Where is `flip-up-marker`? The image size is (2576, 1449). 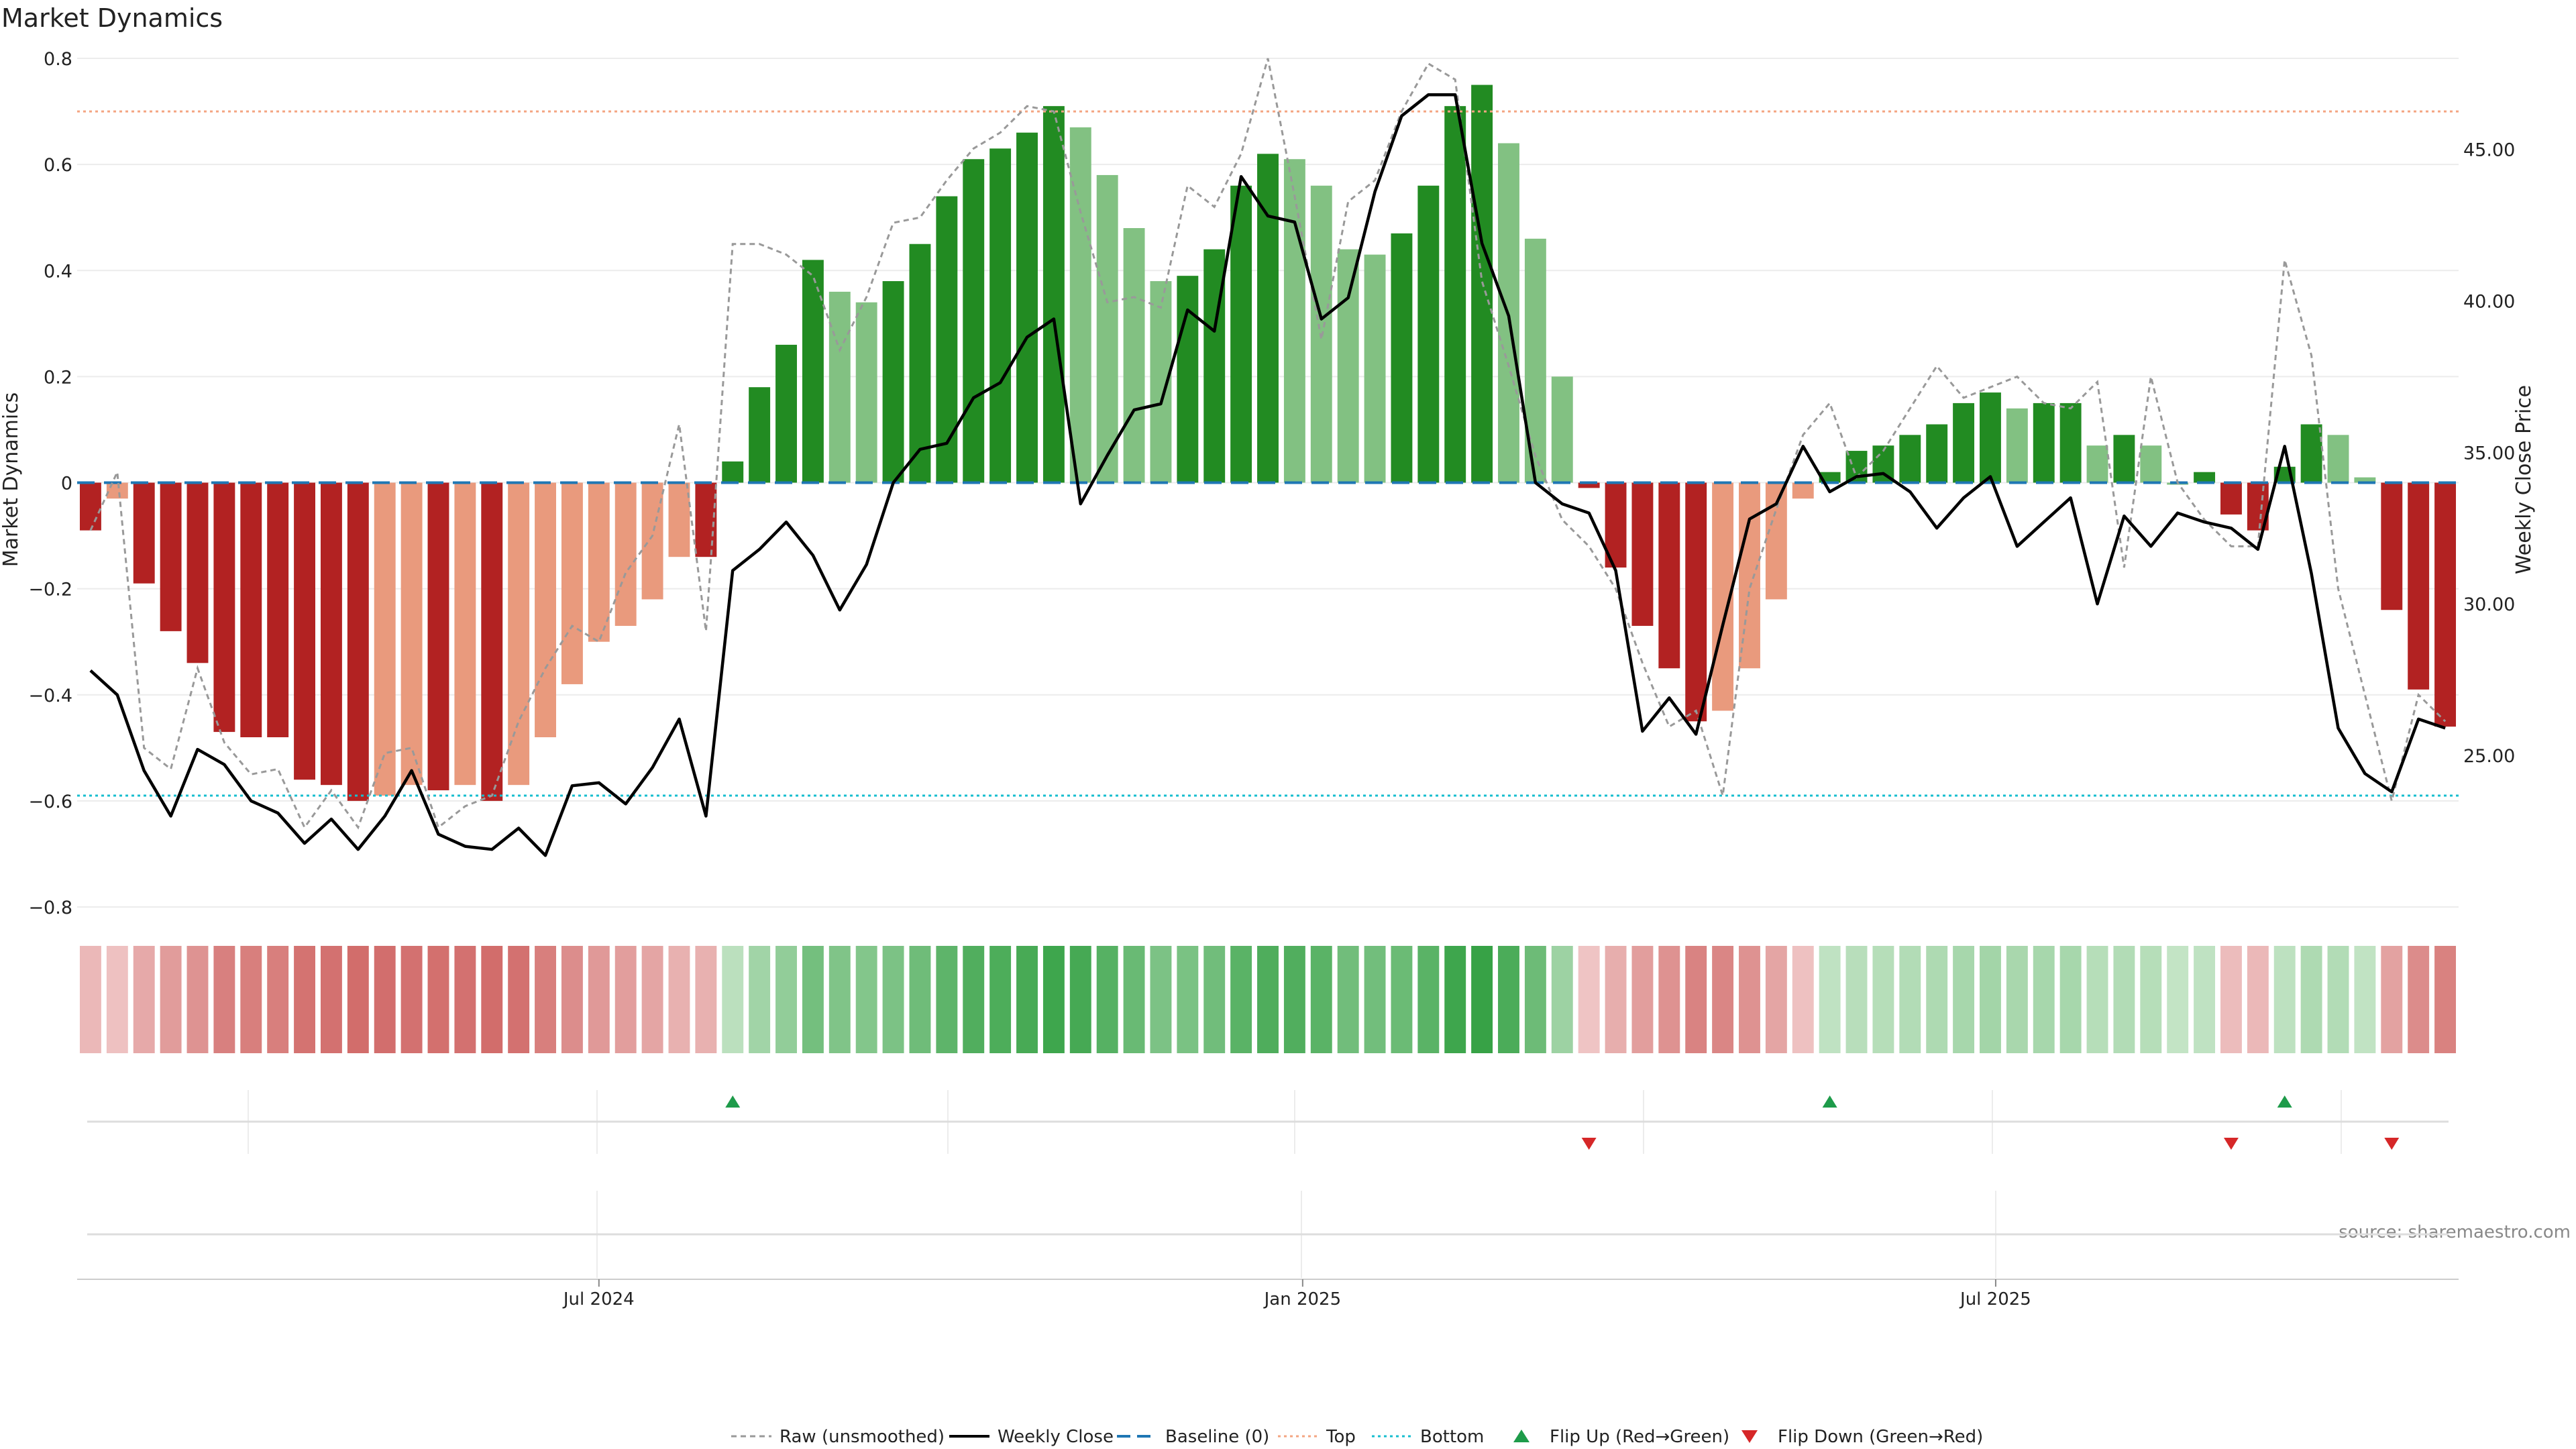
flip-up-marker is located at coordinates (1829, 1101).